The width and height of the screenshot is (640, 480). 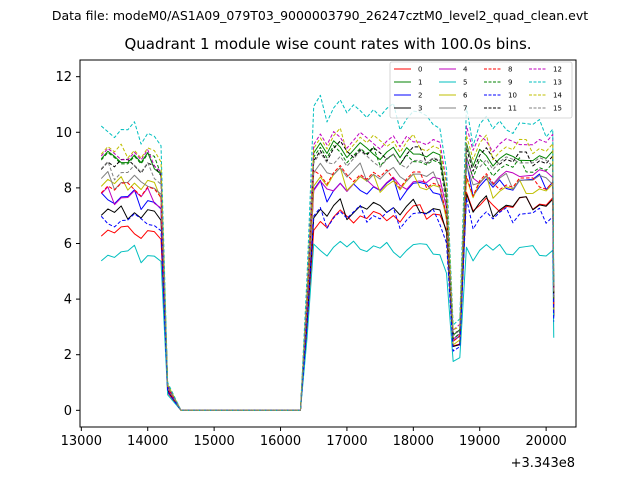 What do you see at coordinates (557, 70) in the screenshot?
I see `legend-label-12: 12` at bounding box center [557, 70].